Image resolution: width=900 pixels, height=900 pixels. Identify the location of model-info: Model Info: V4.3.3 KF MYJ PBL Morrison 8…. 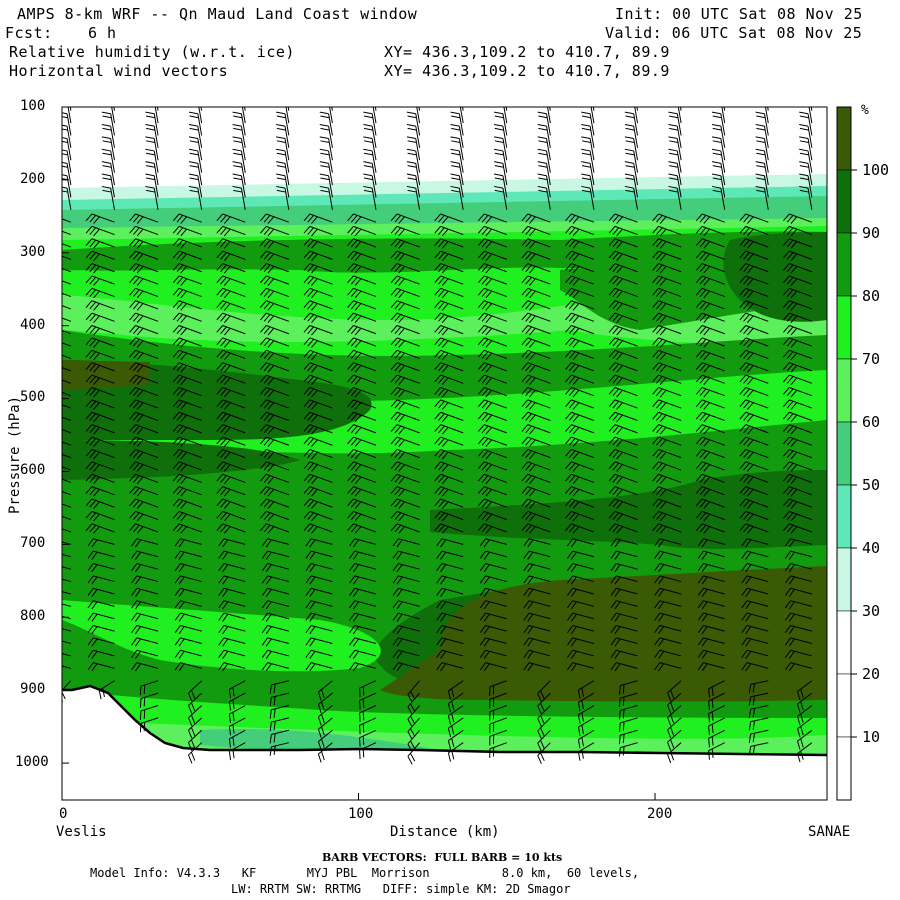
(365, 873).